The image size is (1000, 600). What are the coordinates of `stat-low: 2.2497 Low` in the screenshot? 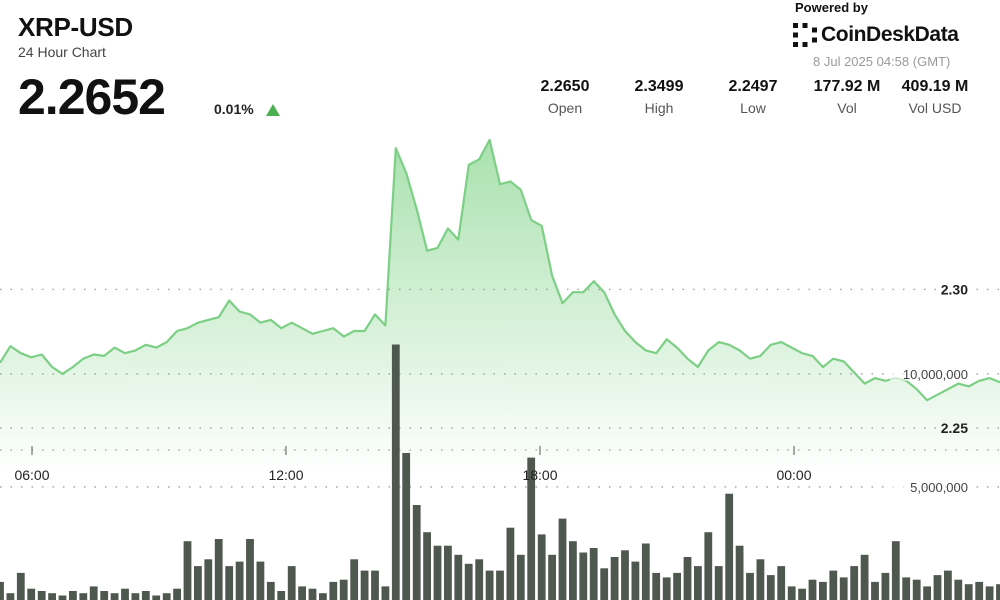 It's located at (753, 97).